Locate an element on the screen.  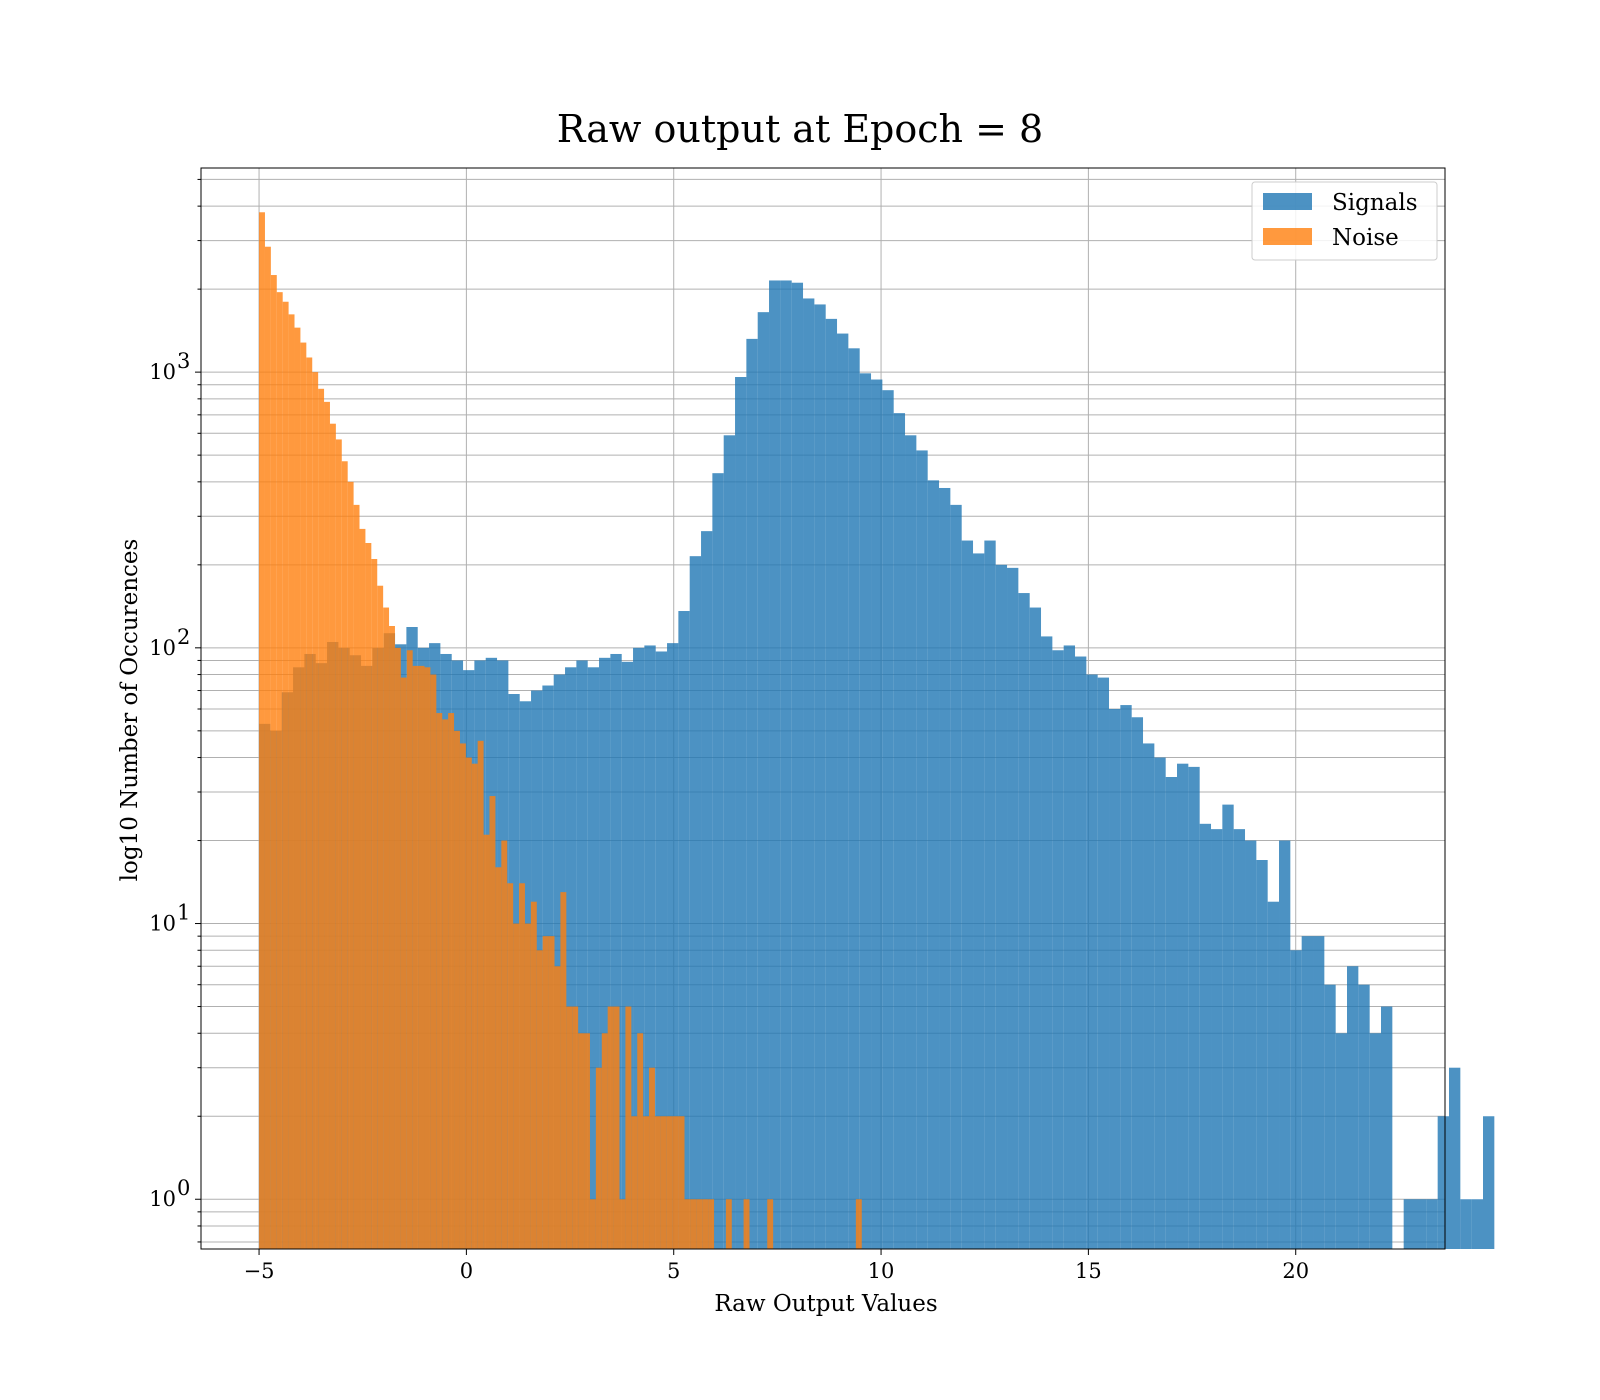
y-tick-label-exponent: 2 is located at coordinates (183, 637).